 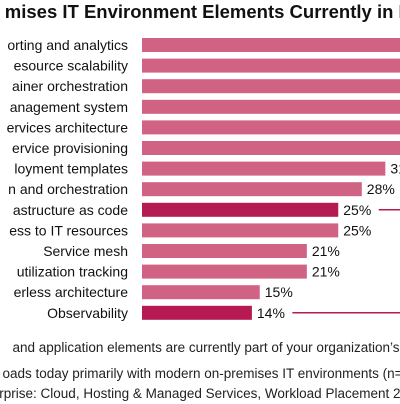 What do you see at coordinates (70, 148) in the screenshot?
I see `category-label: ervice provisioning` at bounding box center [70, 148].